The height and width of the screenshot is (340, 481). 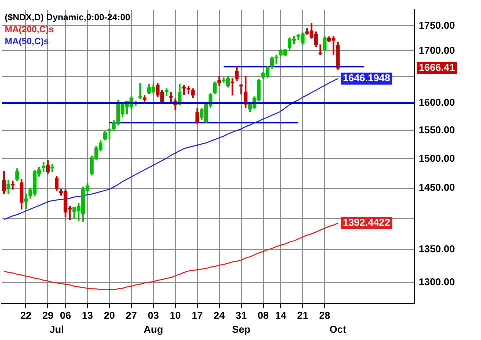 I want to click on x-tick-label: 28, so click(x=325, y=316).